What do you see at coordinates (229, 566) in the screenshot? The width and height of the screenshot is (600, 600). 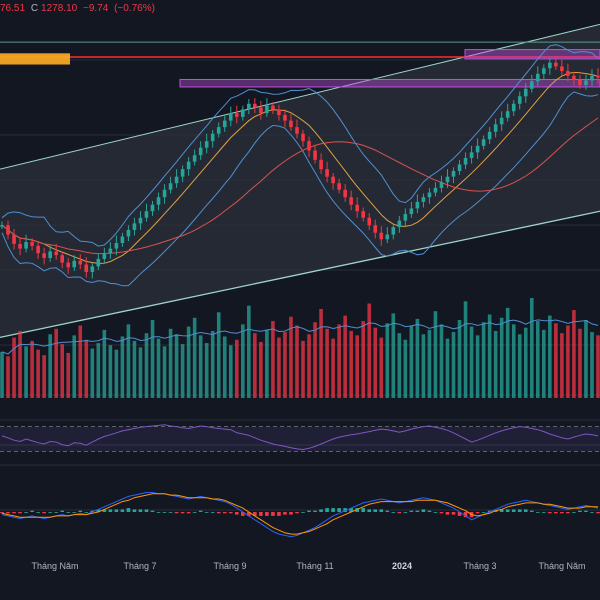 I see `x-tick-label: Tháng 9` at bounding box center [229, 566].